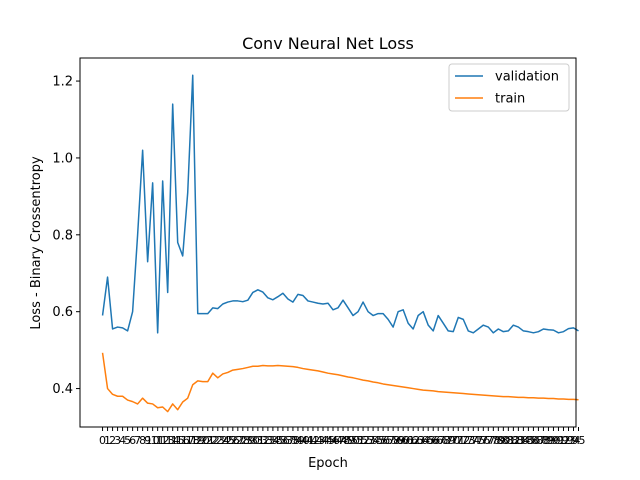 This screenshot has height=480, width=640. What do you see at coordinates (543, 440) in the screenshot?
I see `x-tick-label: 88` at bounding box center [543, 440].